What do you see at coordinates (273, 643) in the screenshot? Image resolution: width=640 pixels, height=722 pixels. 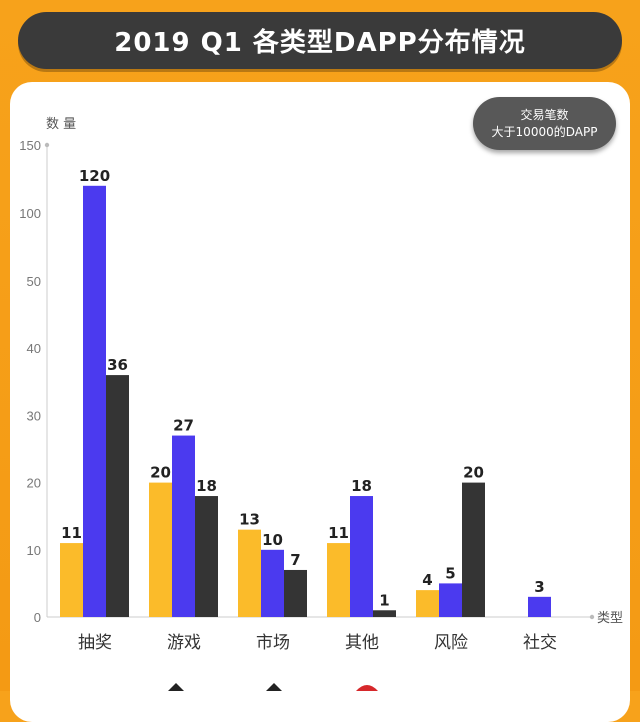 I see `x-tick-label: 市场` at bounding box center [273, 643].